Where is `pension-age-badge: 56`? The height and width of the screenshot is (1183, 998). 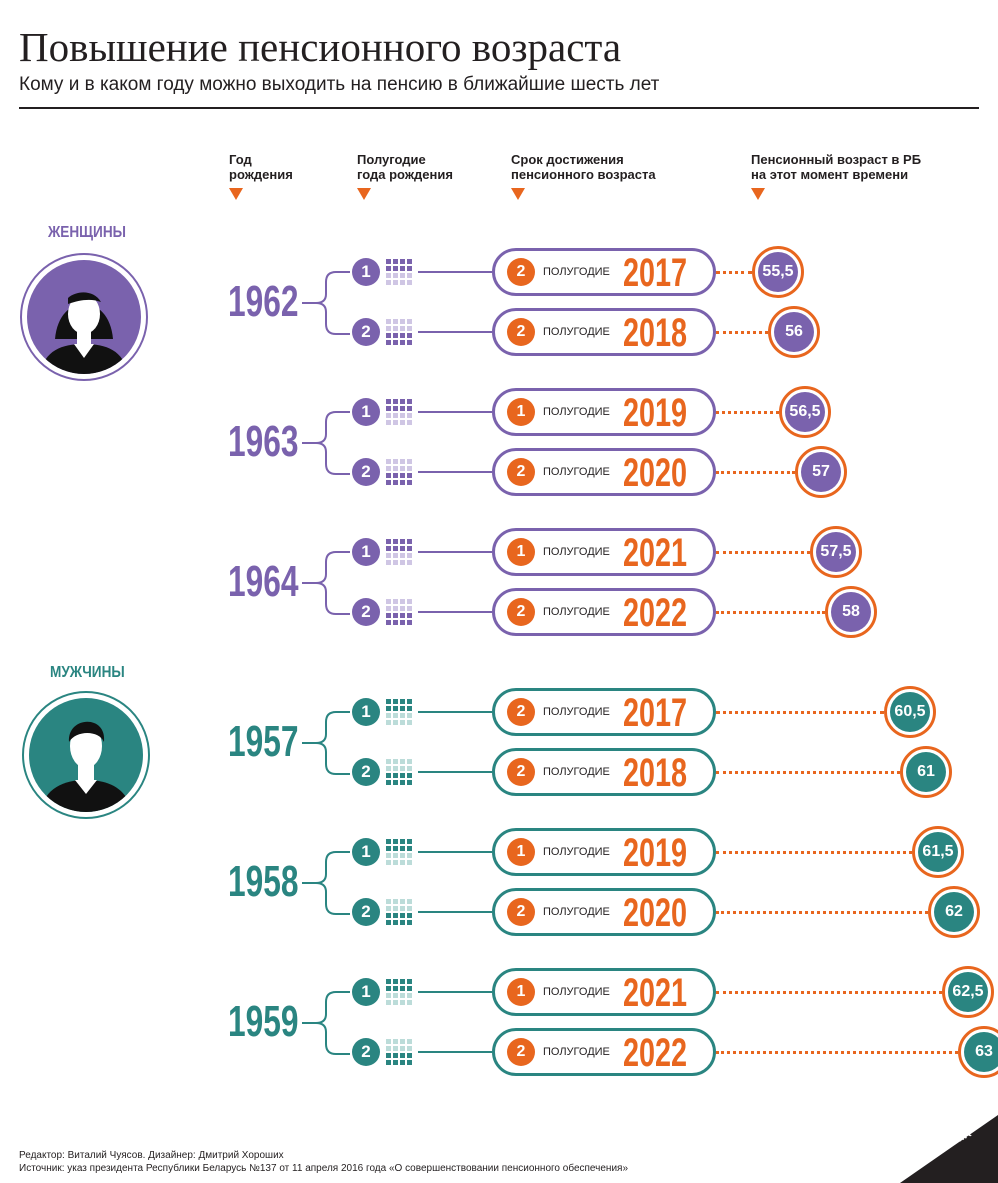 pension-age-badge: 56 is located at coordinates (794, 332).